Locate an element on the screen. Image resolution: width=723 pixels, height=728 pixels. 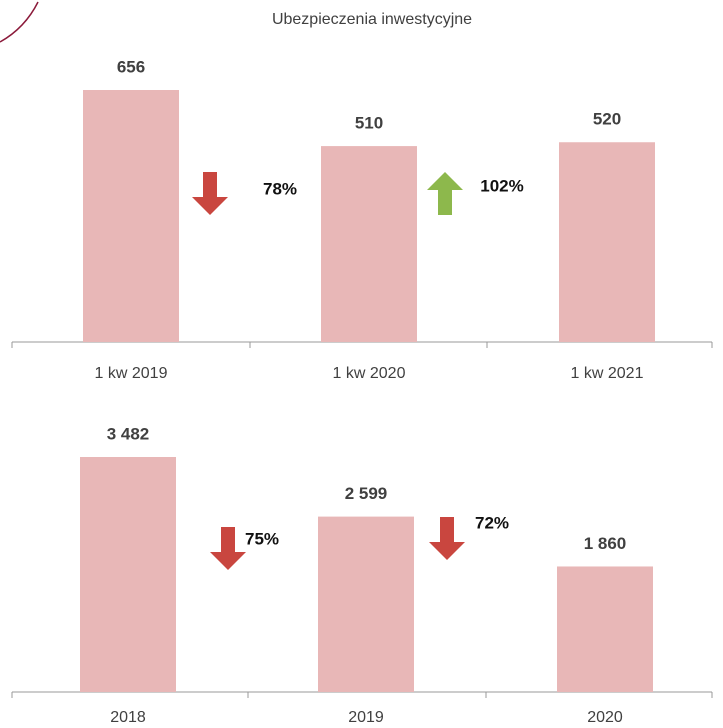
x-tick-label: 2018 is located at coordinates (128, 717).